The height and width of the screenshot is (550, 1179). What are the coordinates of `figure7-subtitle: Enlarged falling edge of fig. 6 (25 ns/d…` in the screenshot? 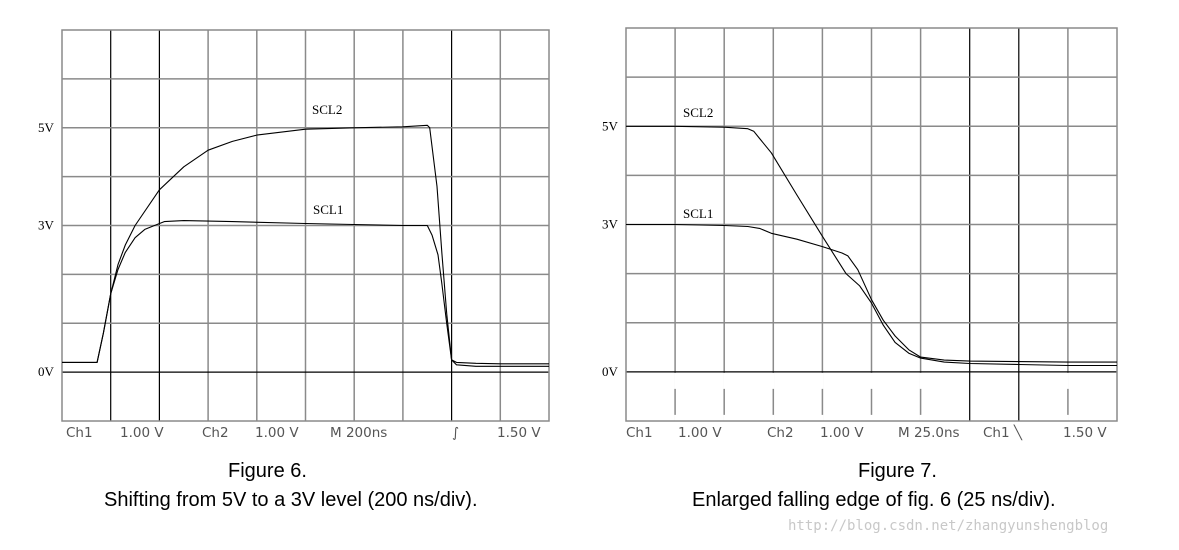 It's located at (874, 500).